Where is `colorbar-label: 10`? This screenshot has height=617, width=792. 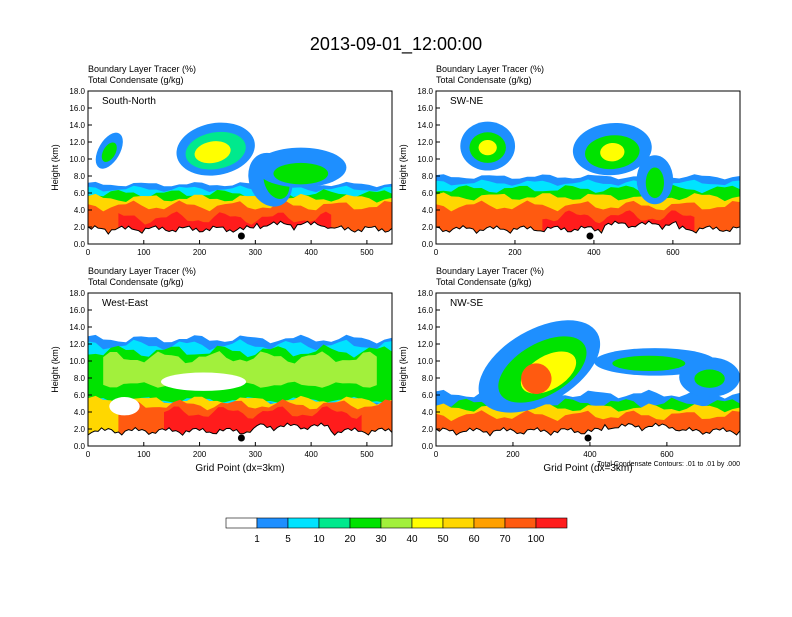 colorbar-label: 10 is located at coordinates (319, 539).